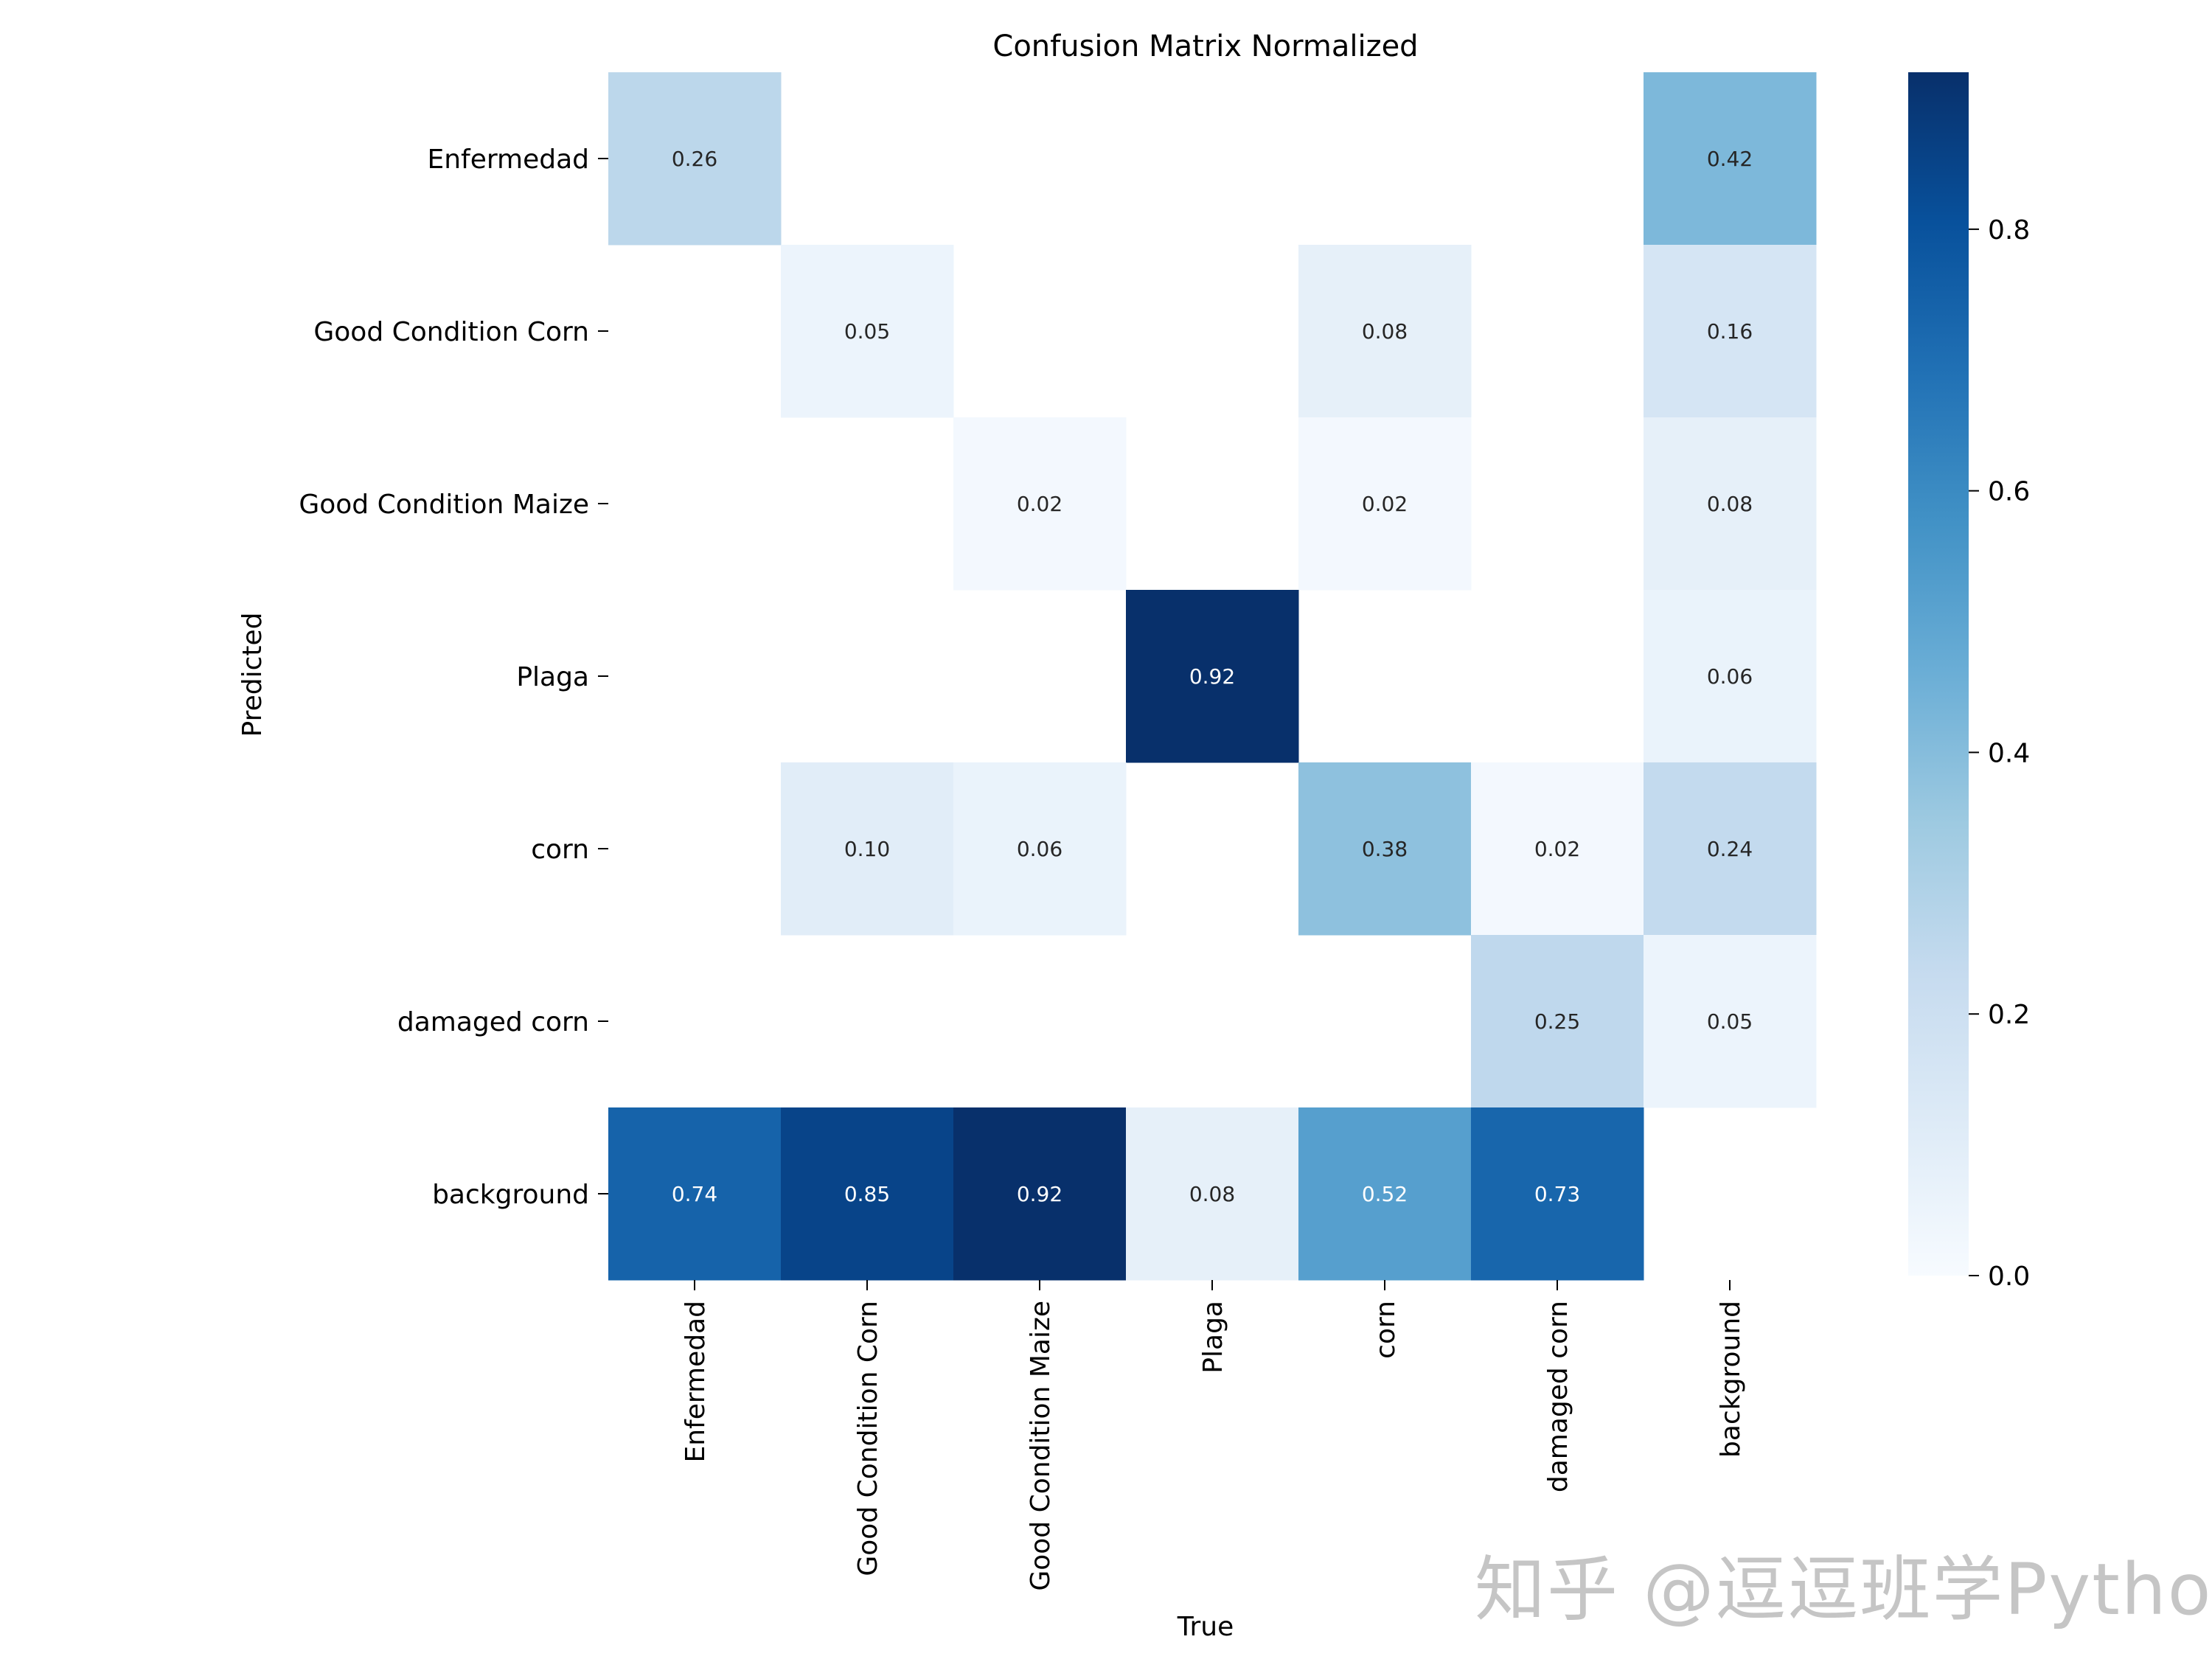 Image resolution: width=2212 pixels, height=1659 pixels. What do you see at coordinates (868, 1438) in the screenshot?
I see `x-tick-label: Good Condition Corn` at bounding box center [868, 1438].